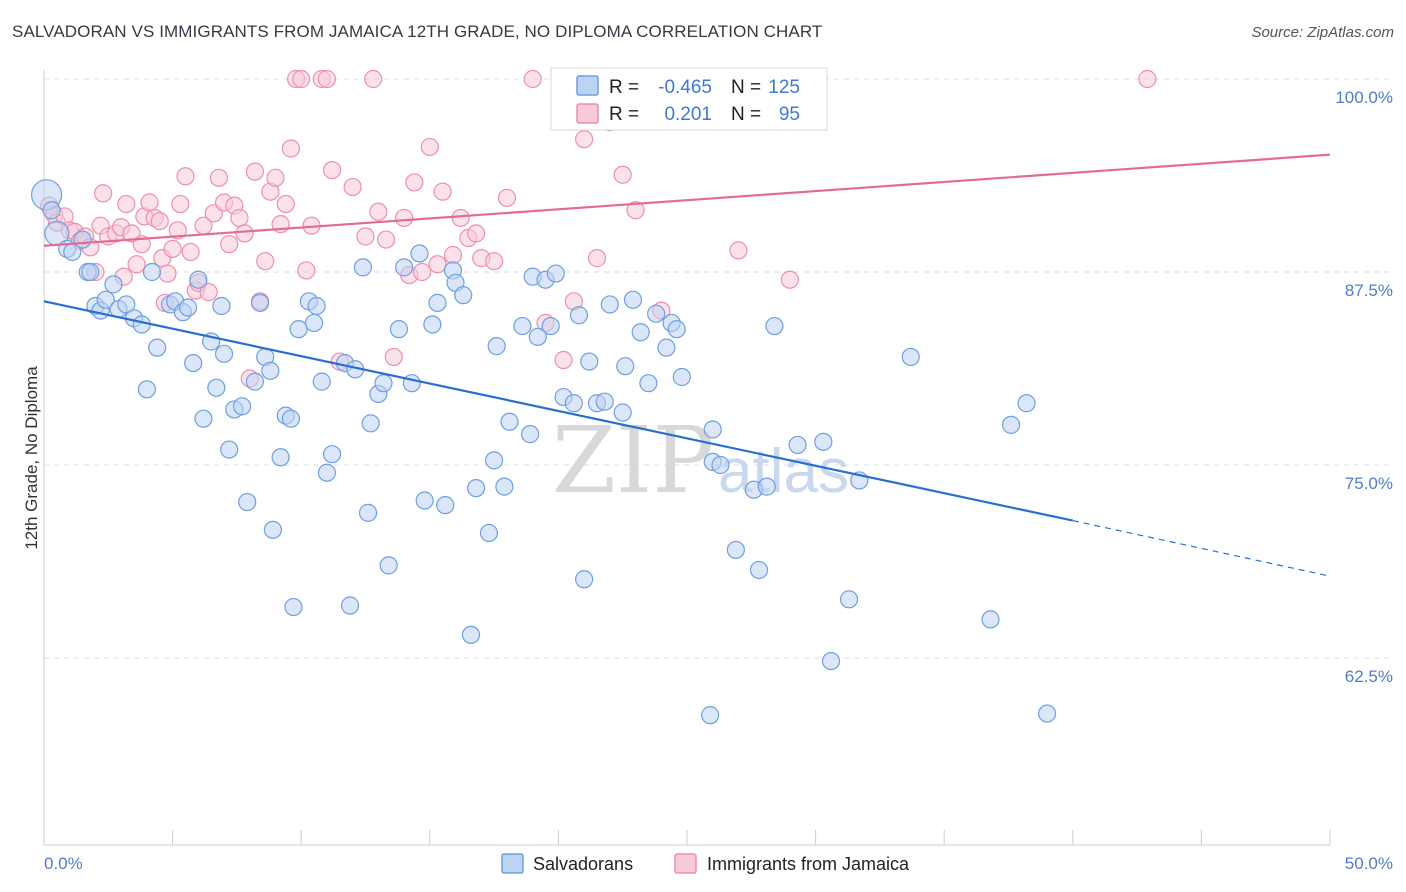  I want to click on y-tick-label: 62.5%, so click(1369, 676).